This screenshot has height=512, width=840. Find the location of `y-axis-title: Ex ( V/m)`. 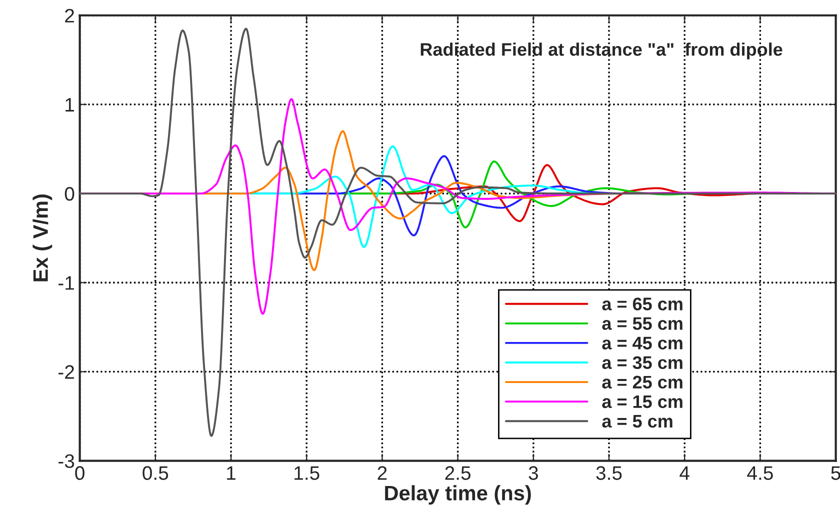

y-axis-title: Ex ( V/m) is located at coordinates (42, 238).